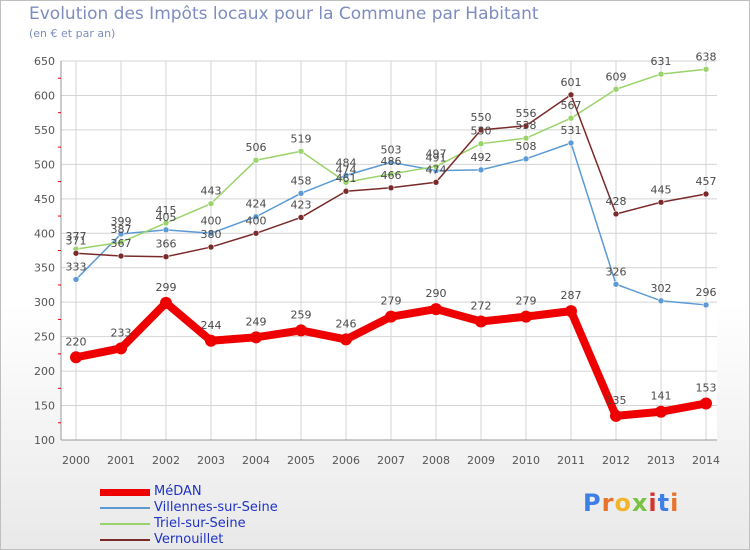  Describe the element at coordinates (200, 523) in the screenshot. I see `legend-label-triel: Triel-sur-Seine` at that location.